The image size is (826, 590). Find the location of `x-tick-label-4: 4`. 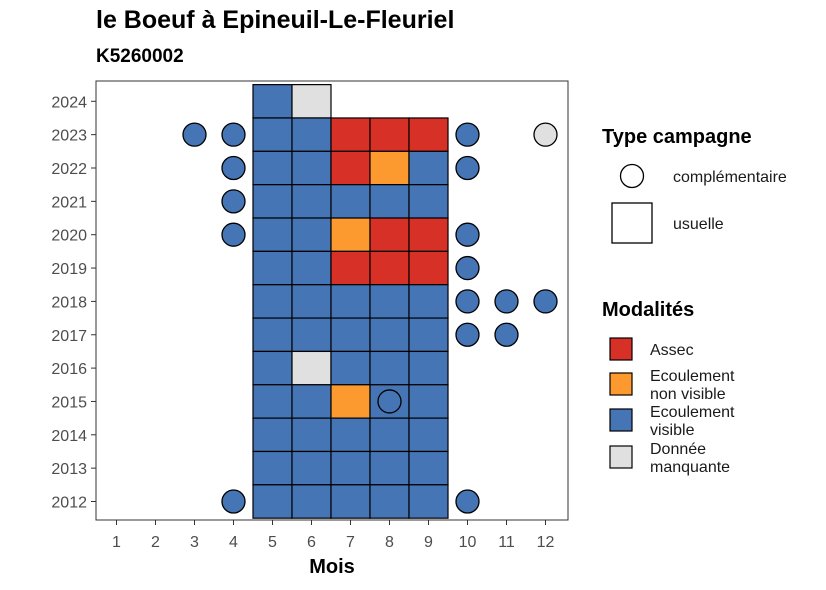

x-tick-label-4: 4 is located at coordinates (233, 542).